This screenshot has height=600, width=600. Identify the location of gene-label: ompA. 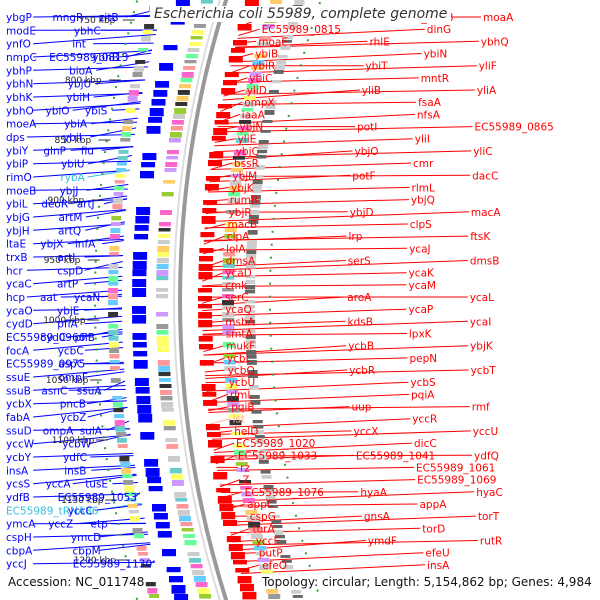
(58, 431).